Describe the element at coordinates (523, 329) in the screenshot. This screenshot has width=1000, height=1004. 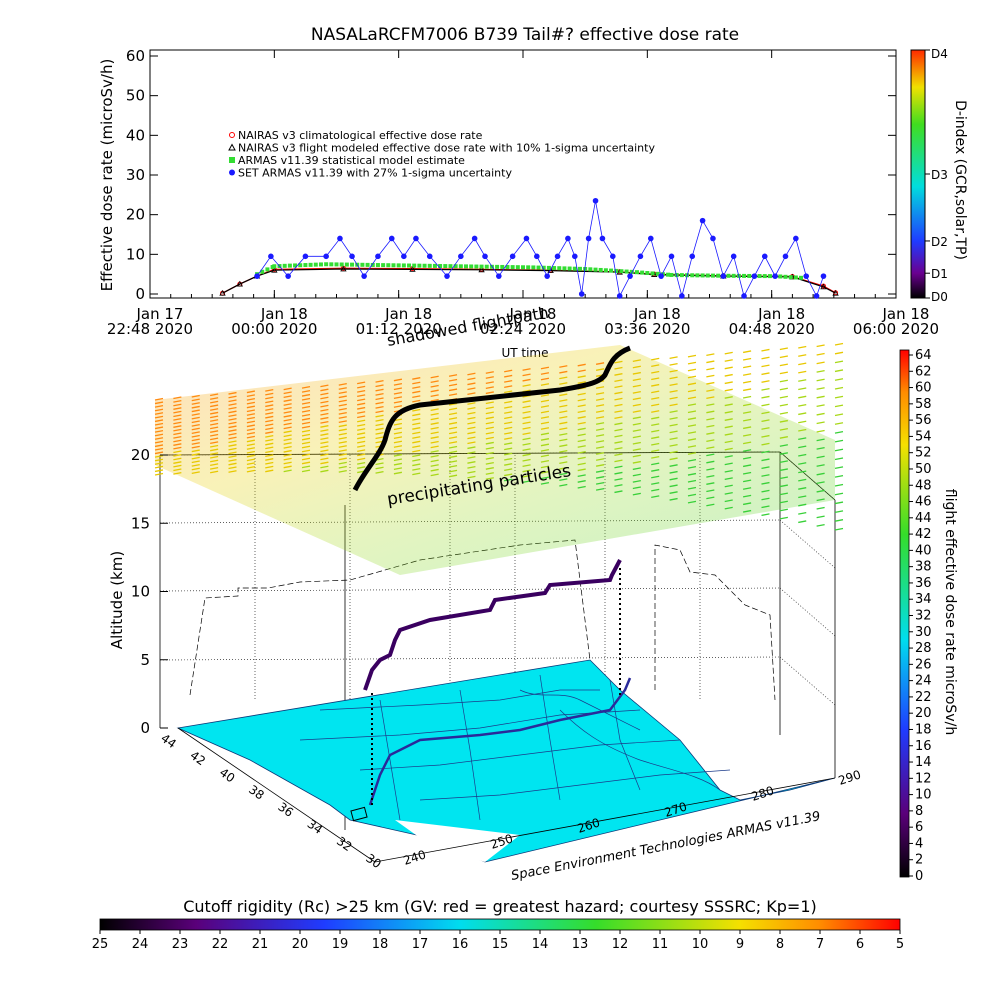
I see `x-tick-label-time: 02:24 2020` at that location.